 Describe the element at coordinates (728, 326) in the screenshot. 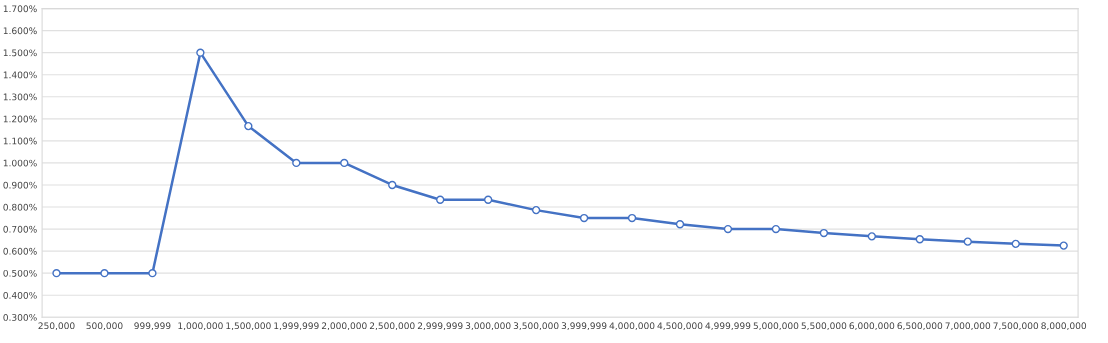

I see `x-tick-label: 4,999,999` at that location.